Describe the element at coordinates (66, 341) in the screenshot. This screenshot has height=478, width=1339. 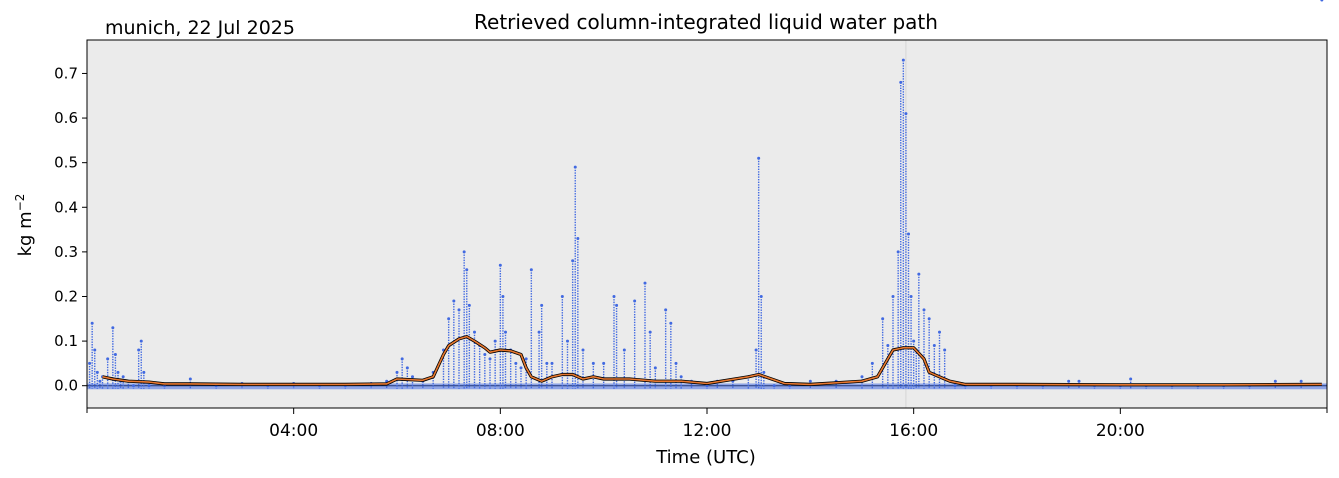
I see `y-tick-label: 0.1` at that location.